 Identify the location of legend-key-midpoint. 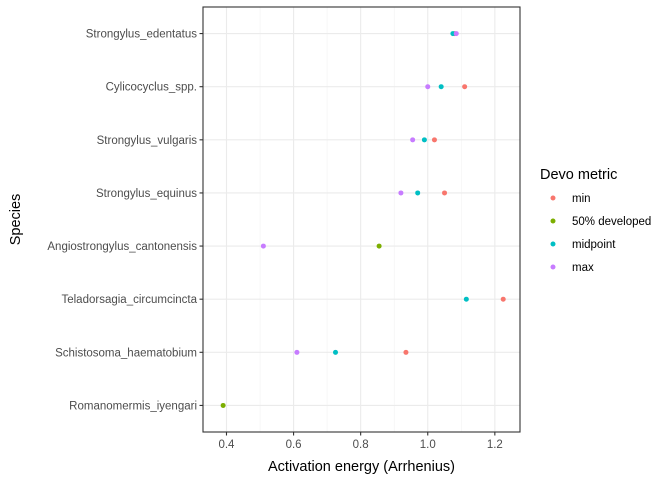
(553, 244).